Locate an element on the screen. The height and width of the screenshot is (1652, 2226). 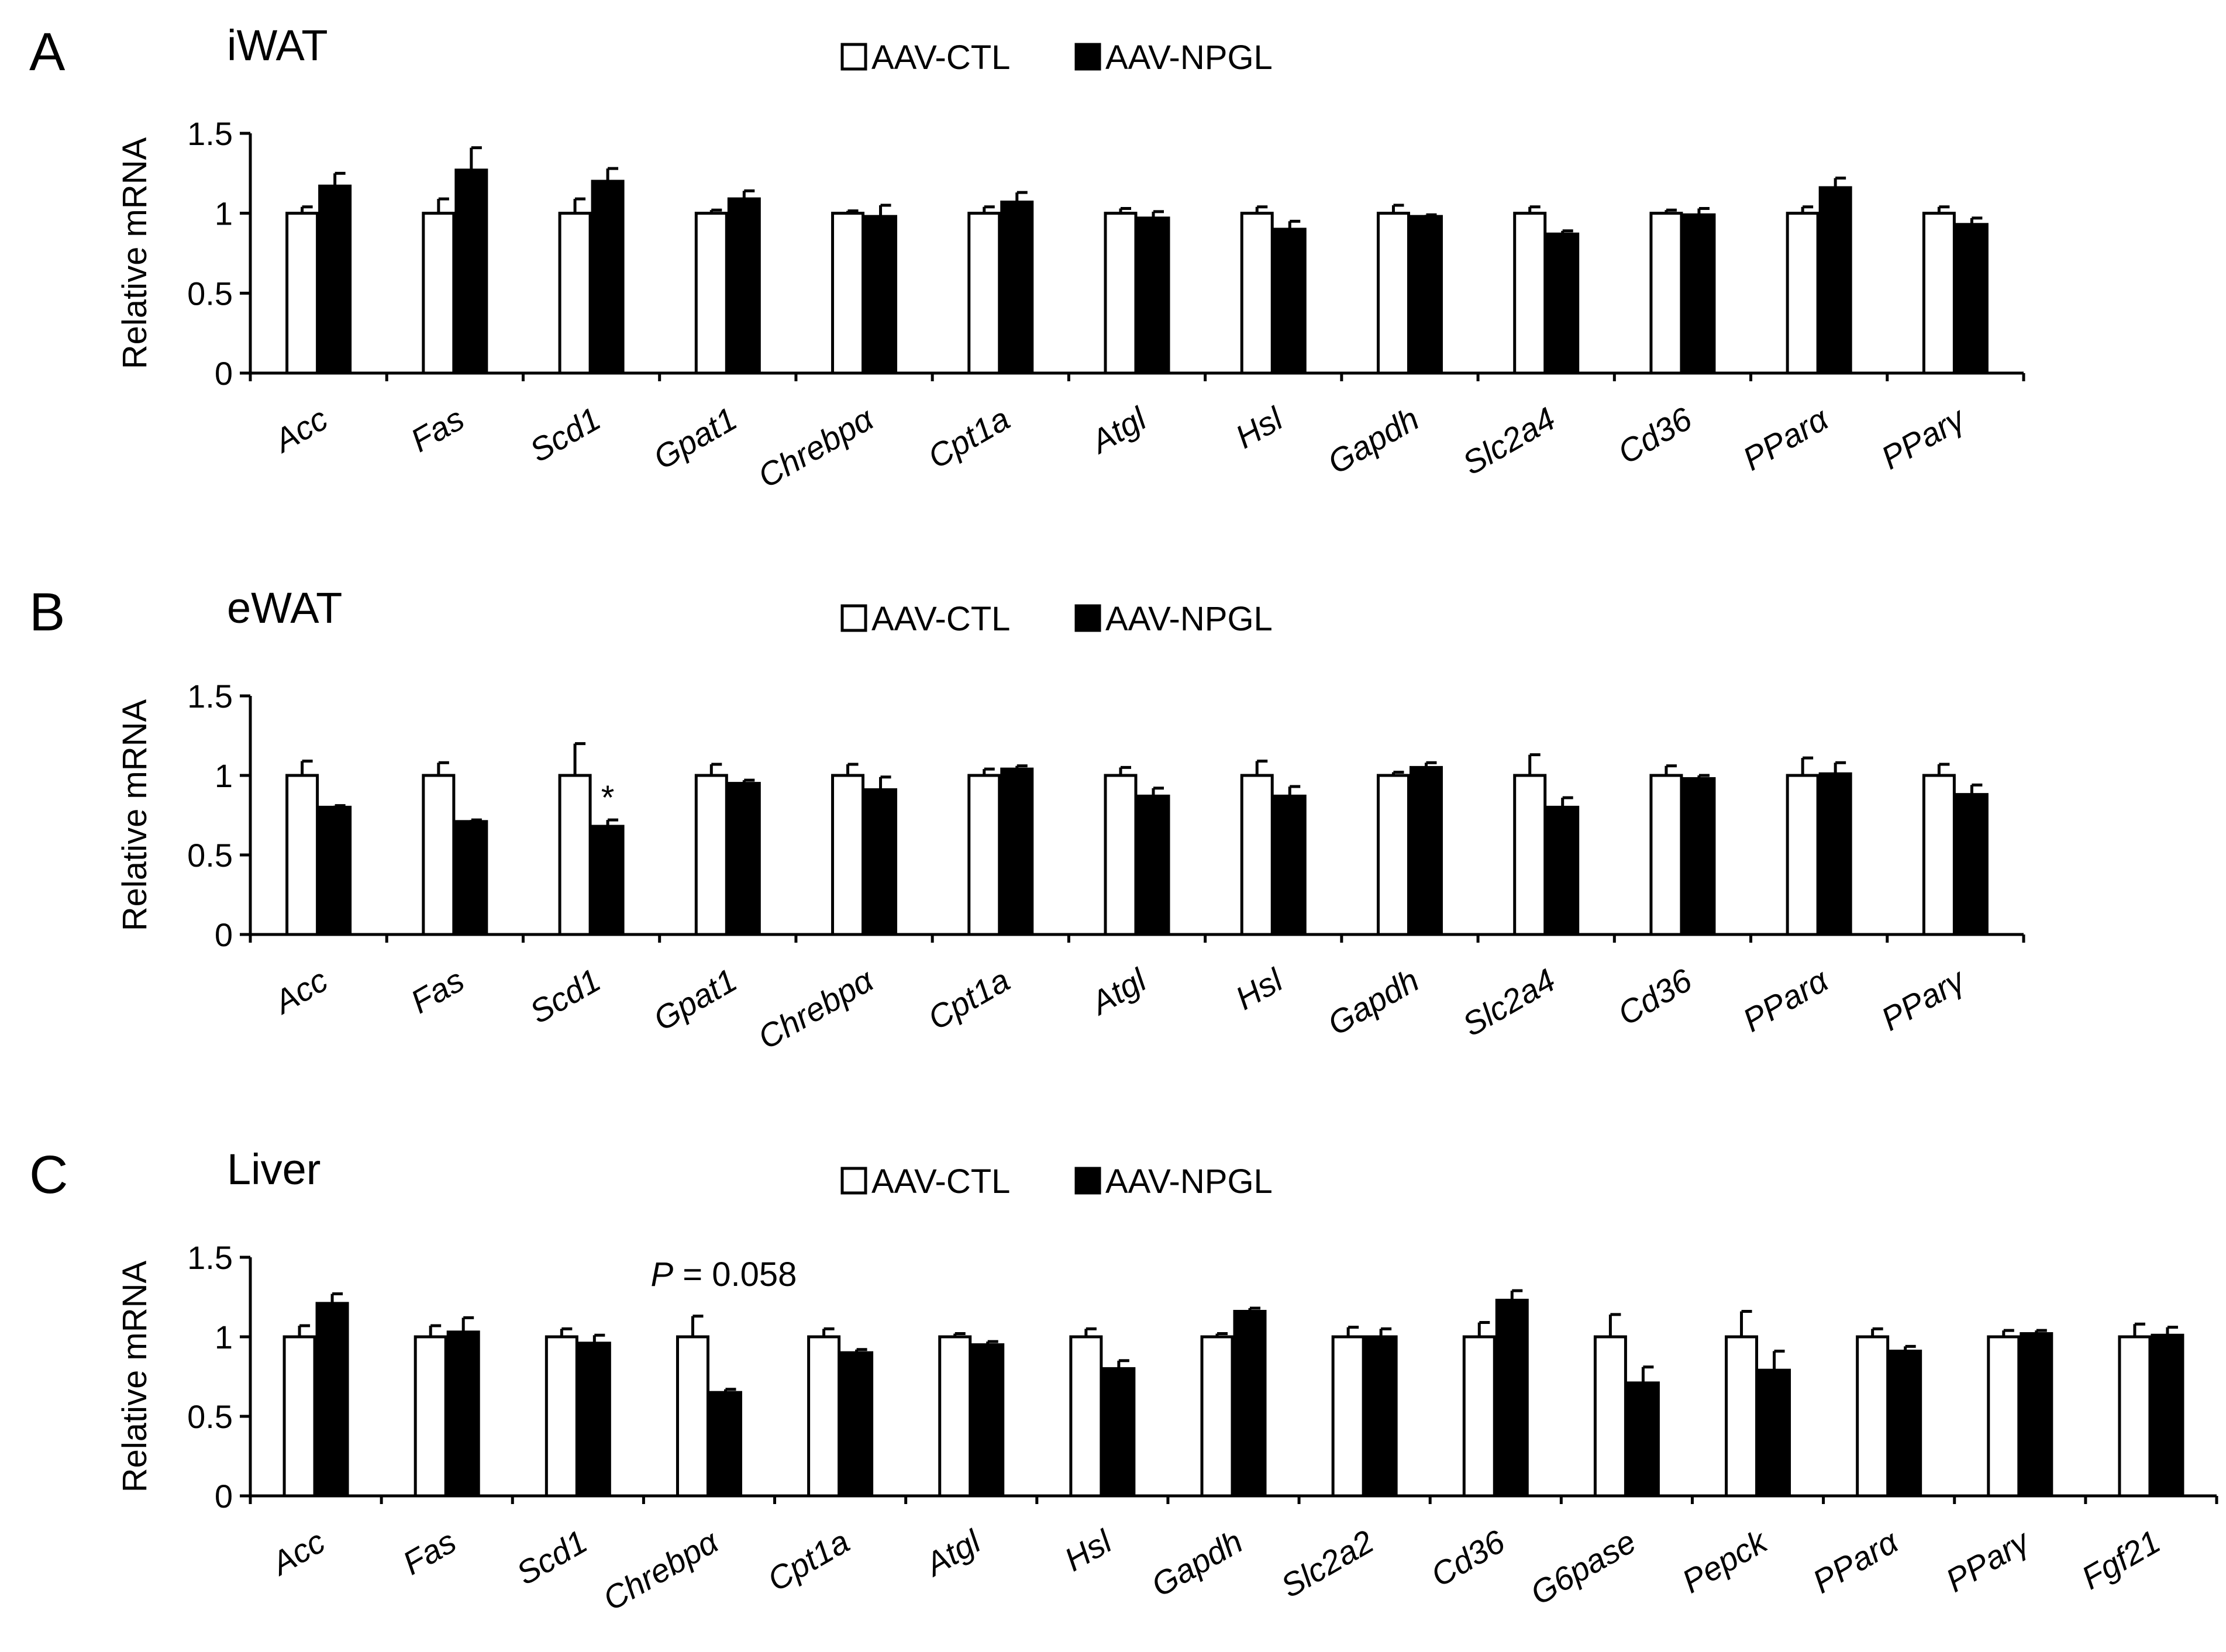
x-tick-label: Cpt1a is located at coordinates (969, 437).